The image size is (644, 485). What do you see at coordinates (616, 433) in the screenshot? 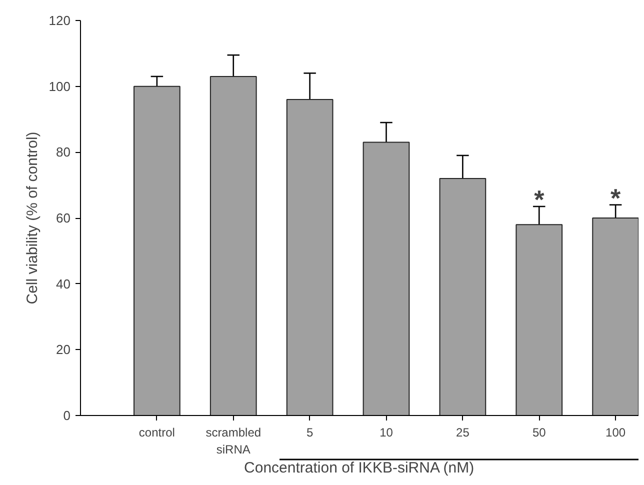
I see `x-tick-label: 100` at bounding box center [616, 433].